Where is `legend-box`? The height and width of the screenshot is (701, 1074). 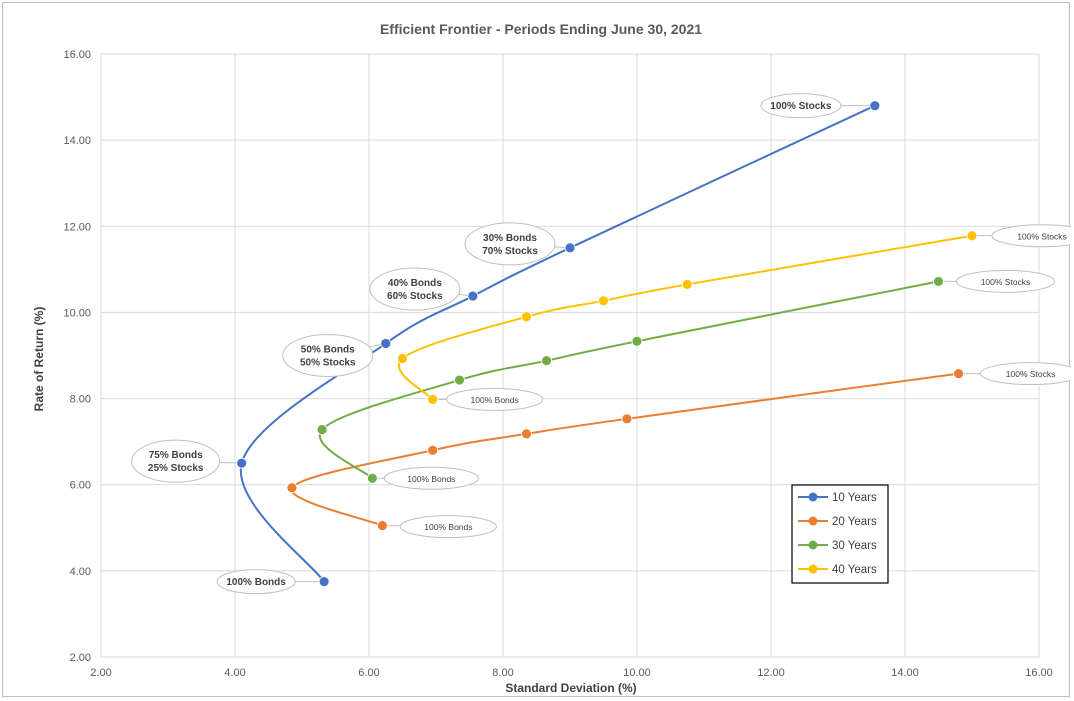 legend-box is located at coordinates (840, 534).